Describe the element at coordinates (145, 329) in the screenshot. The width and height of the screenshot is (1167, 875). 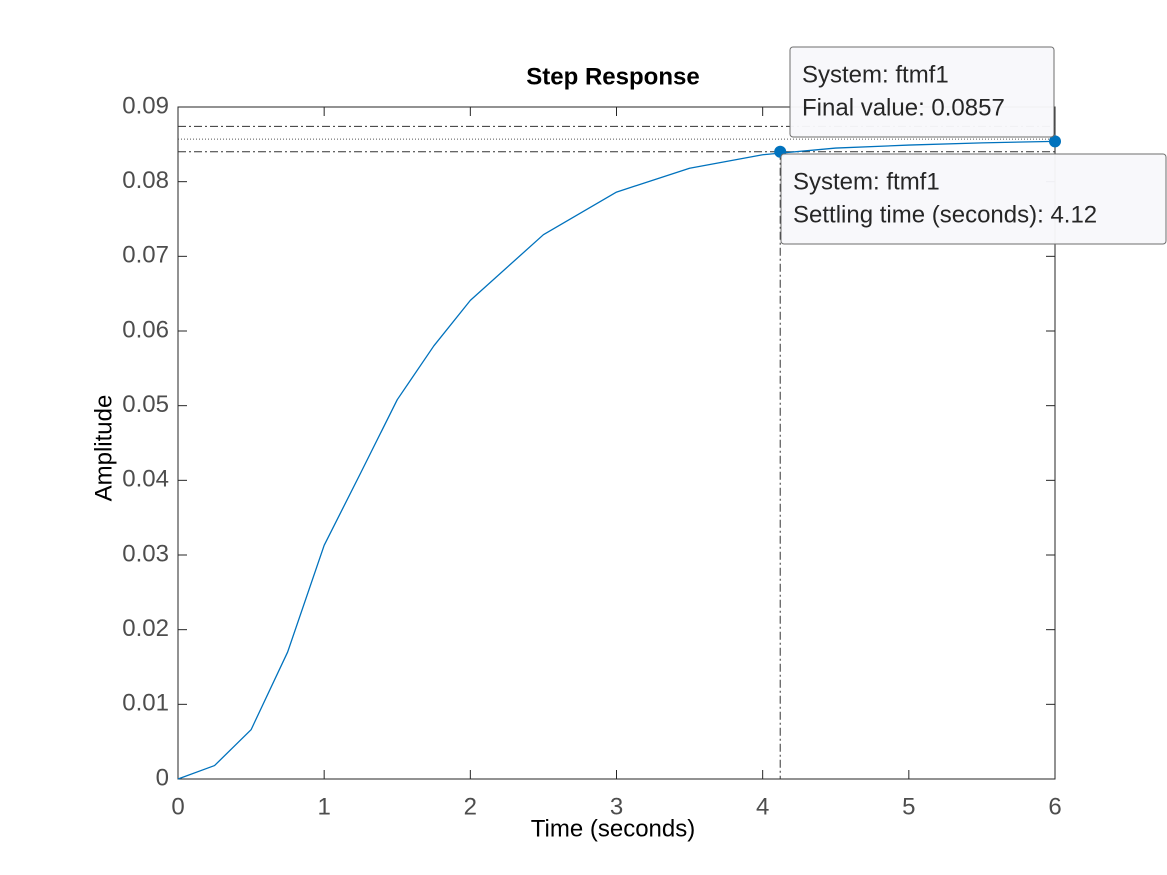
I see `y-tick-label: 0.06` at that location.